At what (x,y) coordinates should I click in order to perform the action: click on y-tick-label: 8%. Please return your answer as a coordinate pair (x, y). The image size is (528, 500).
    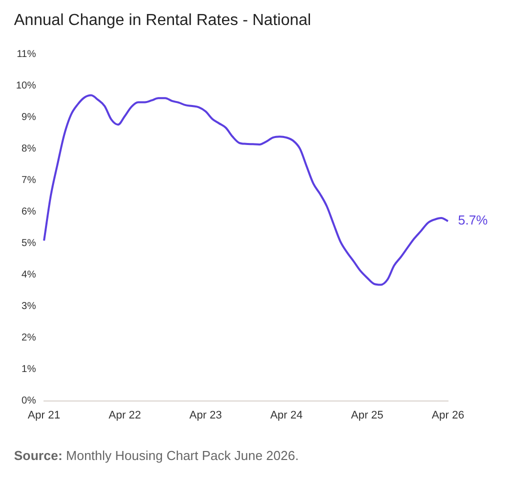
    Looking at the image, I should click on (29, 148).